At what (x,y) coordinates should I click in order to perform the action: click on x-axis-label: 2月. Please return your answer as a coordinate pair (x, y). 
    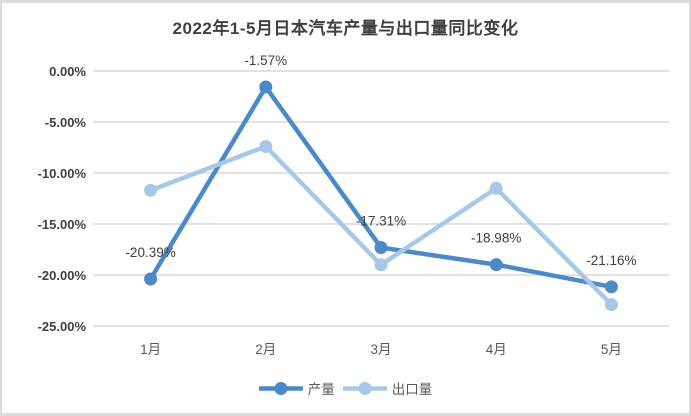
    Looking at the image, I should click on (265, 349).